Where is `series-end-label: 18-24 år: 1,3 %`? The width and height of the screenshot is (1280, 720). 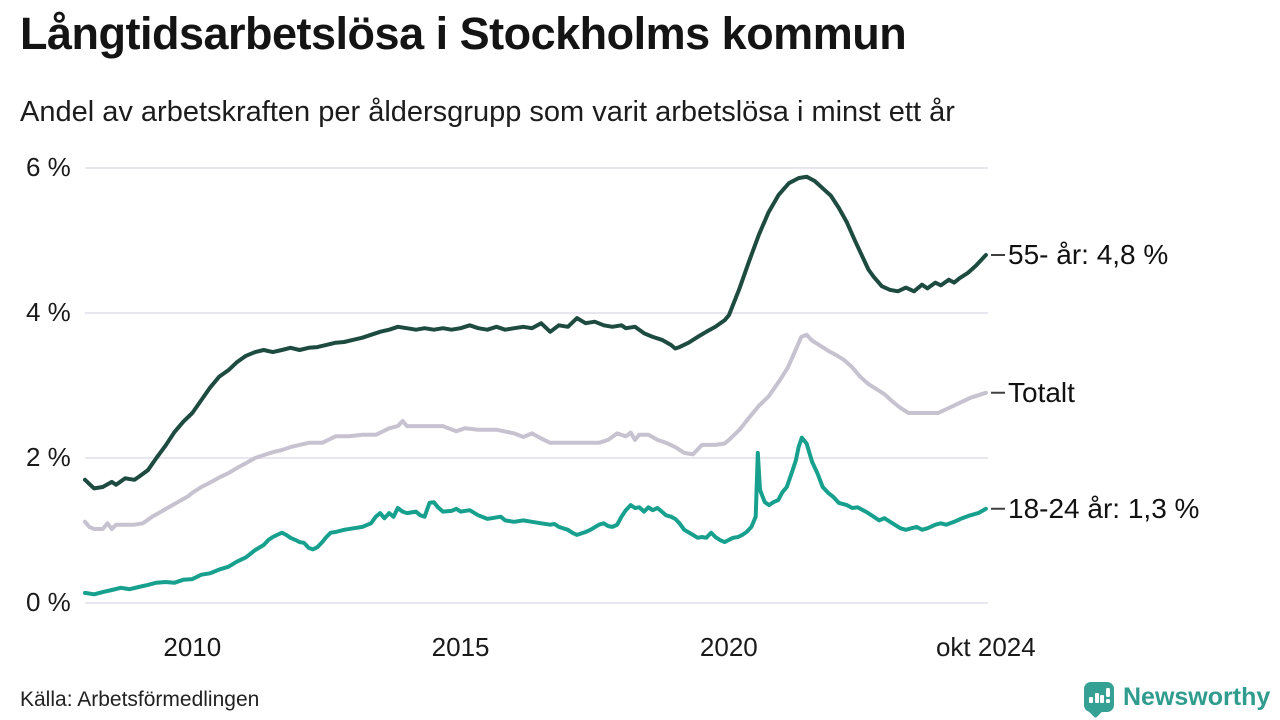 series-end-label: 18-24 år: 1,3 % is located at coordinates (1104, 508).